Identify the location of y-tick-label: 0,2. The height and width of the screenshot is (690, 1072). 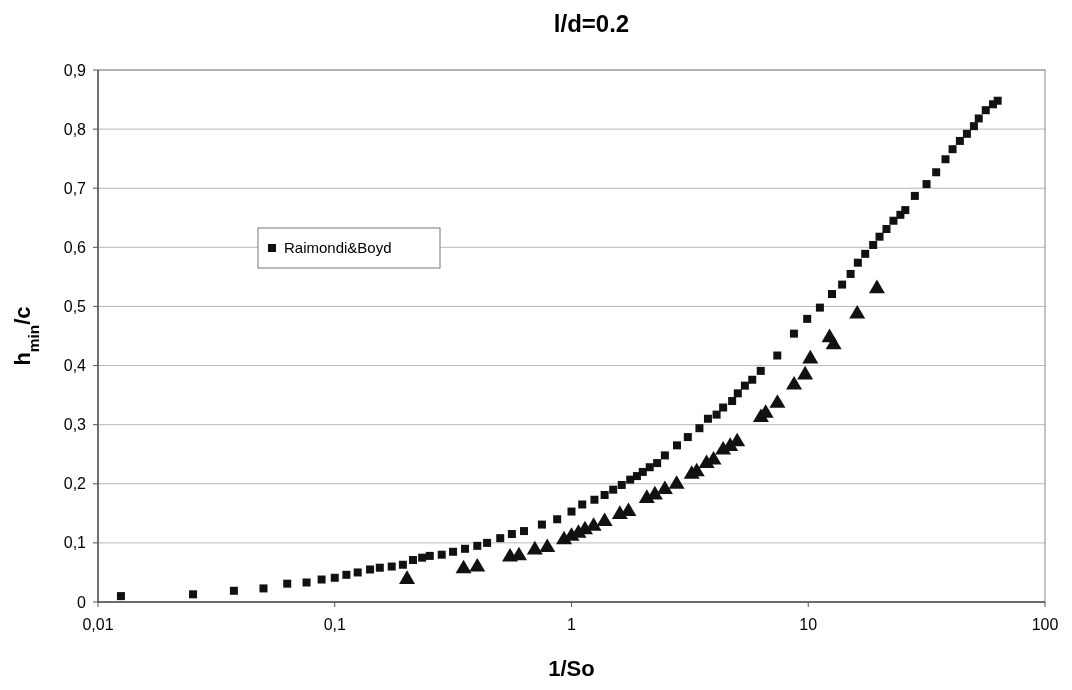
(75, 484).